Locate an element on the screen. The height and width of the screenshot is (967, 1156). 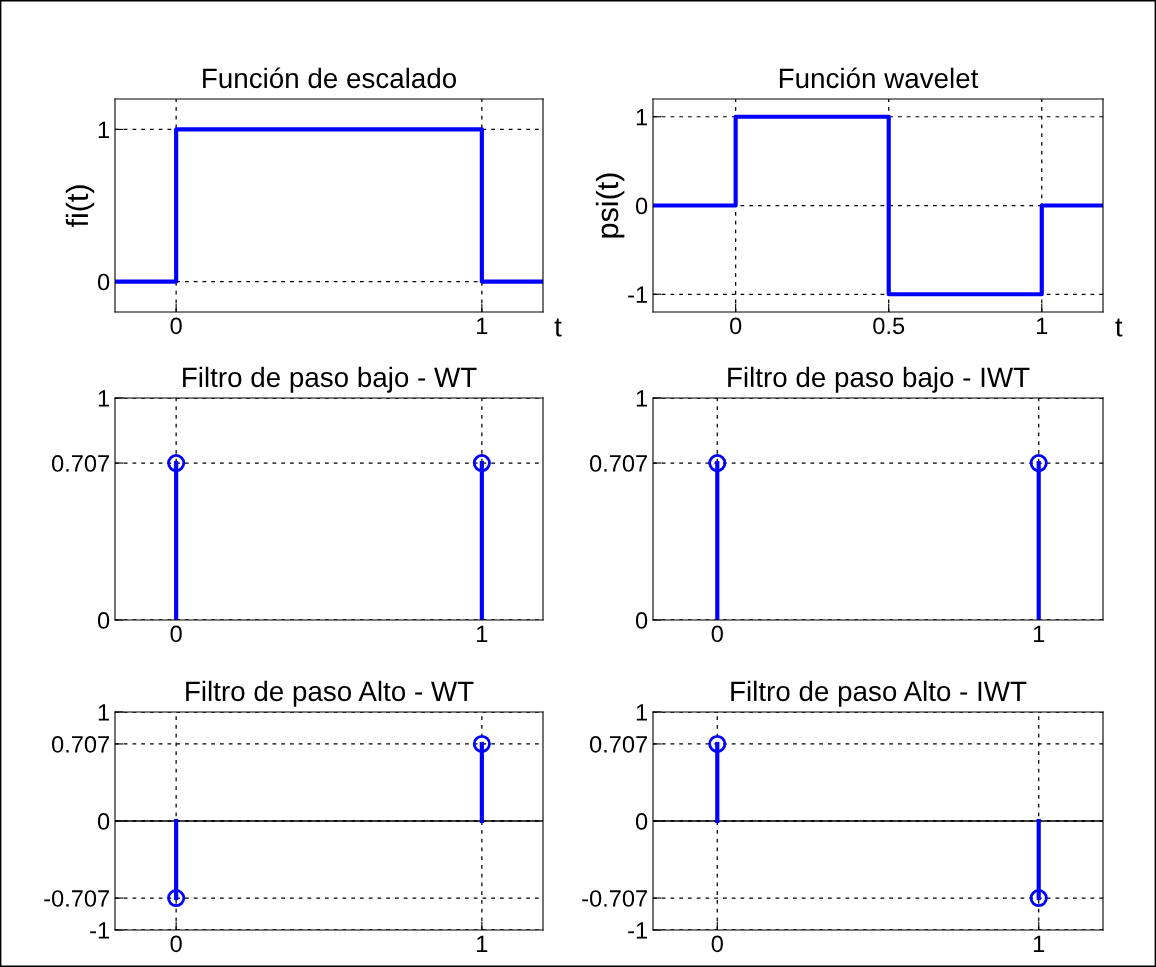
chart-title: Filtro de paso Alto - WT is located at coordinates (330, 693).